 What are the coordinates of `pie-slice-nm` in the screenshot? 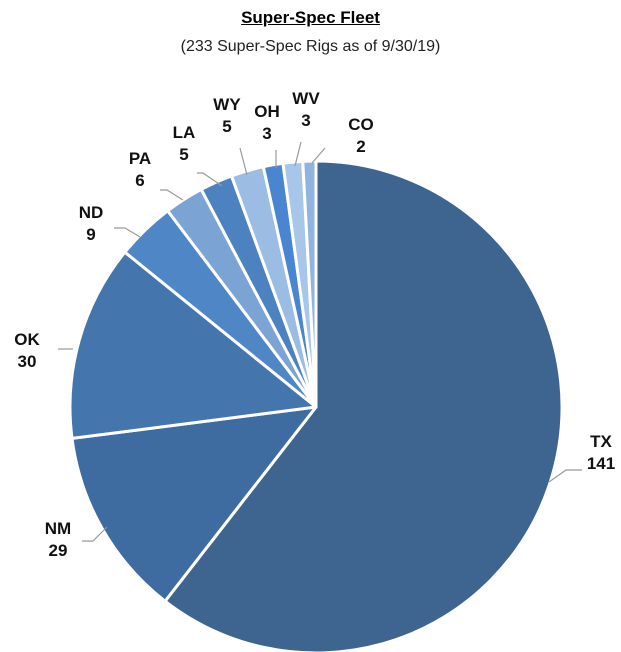 It's located at (194, 504).